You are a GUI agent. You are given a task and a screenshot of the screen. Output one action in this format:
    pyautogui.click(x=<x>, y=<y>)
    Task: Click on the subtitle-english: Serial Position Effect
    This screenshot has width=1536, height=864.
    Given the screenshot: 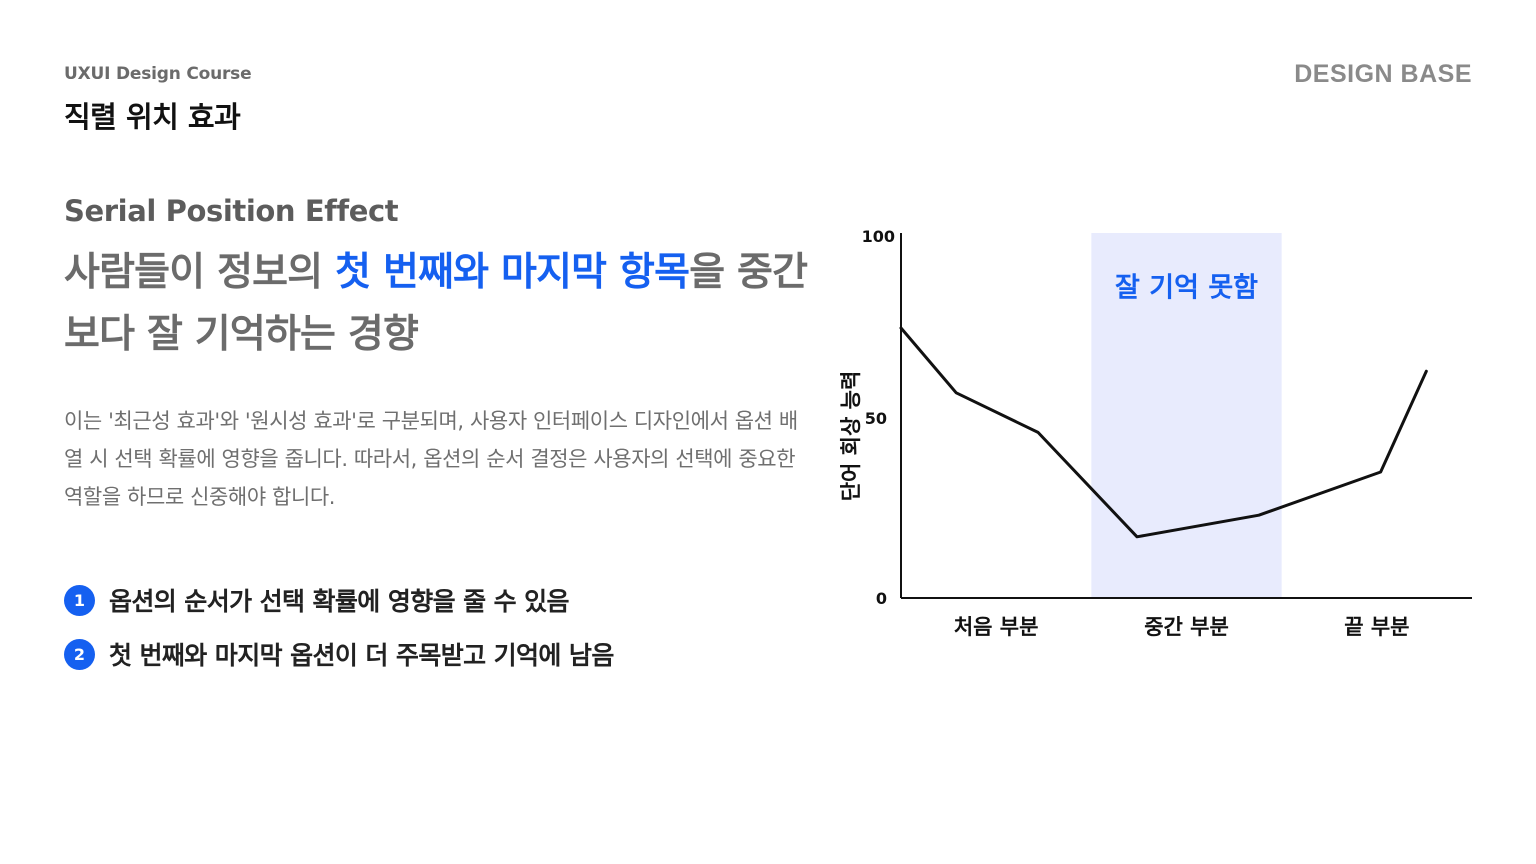 What is the action you would take?
    pyautogui.click(x=231, y=211)
    